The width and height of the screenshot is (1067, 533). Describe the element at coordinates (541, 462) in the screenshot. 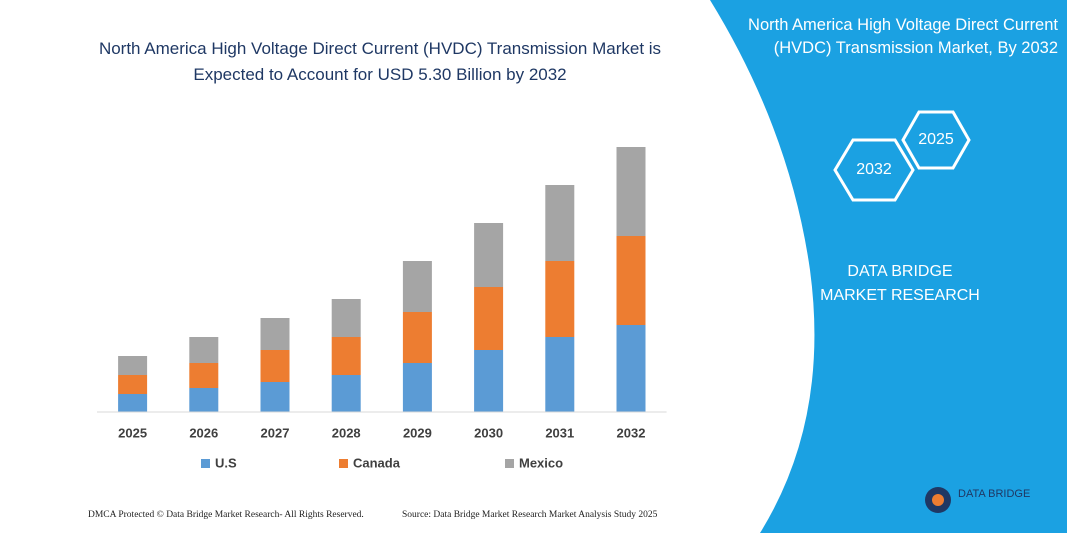

I see `legend-label: Mexico` at that location.